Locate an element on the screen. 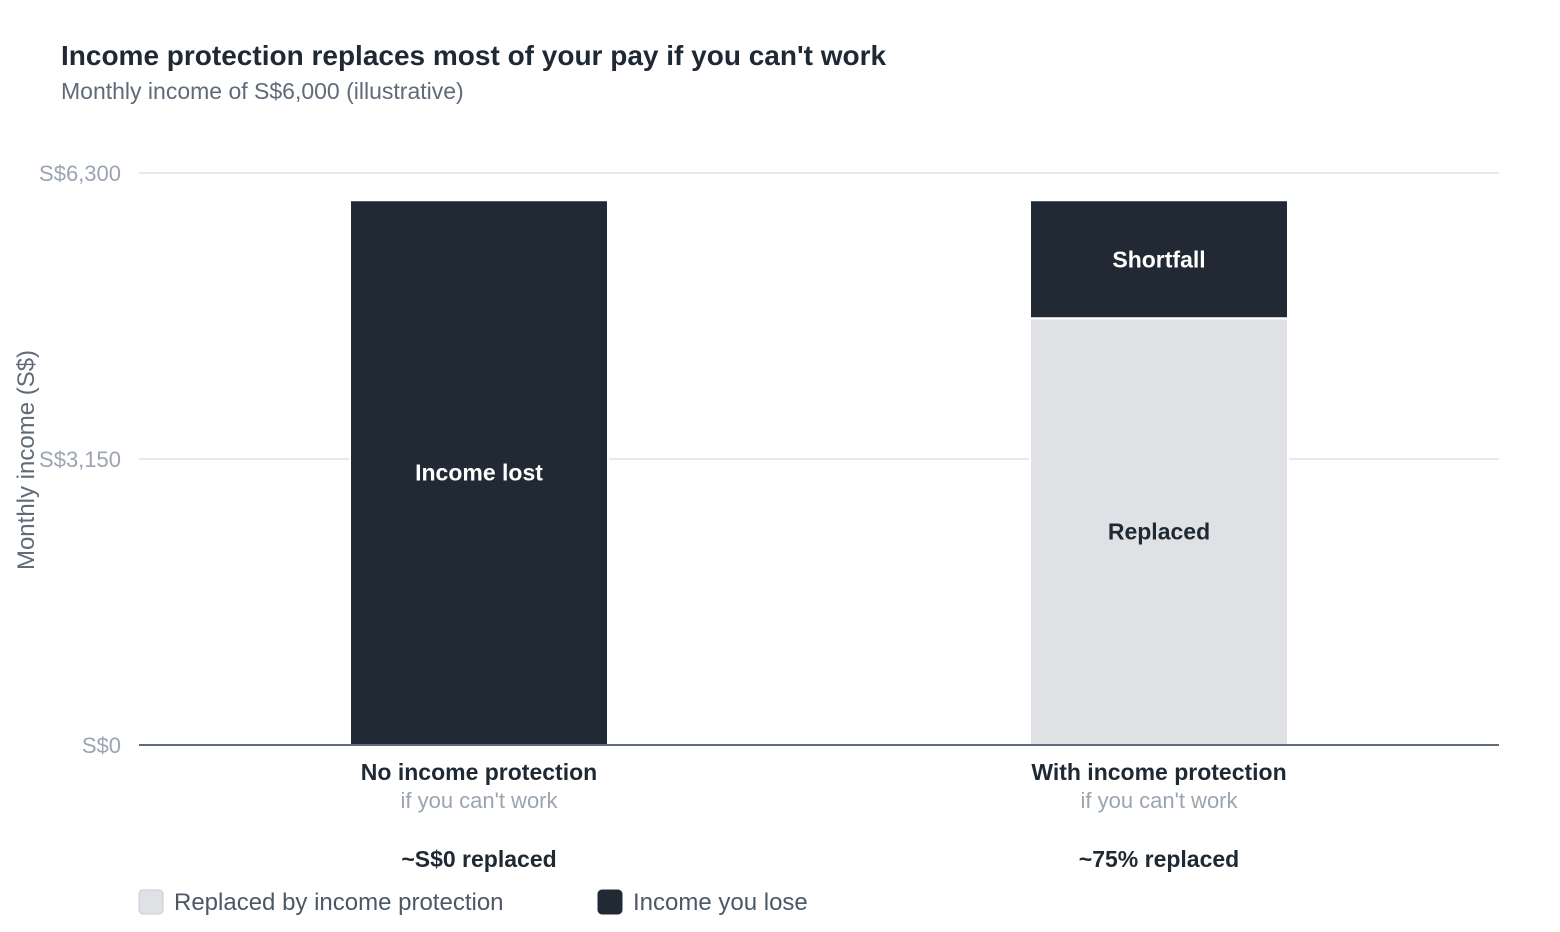 The width and height of the screenshot is (1560, 932). category-label: No income protection is located at coordinates (479, 772).